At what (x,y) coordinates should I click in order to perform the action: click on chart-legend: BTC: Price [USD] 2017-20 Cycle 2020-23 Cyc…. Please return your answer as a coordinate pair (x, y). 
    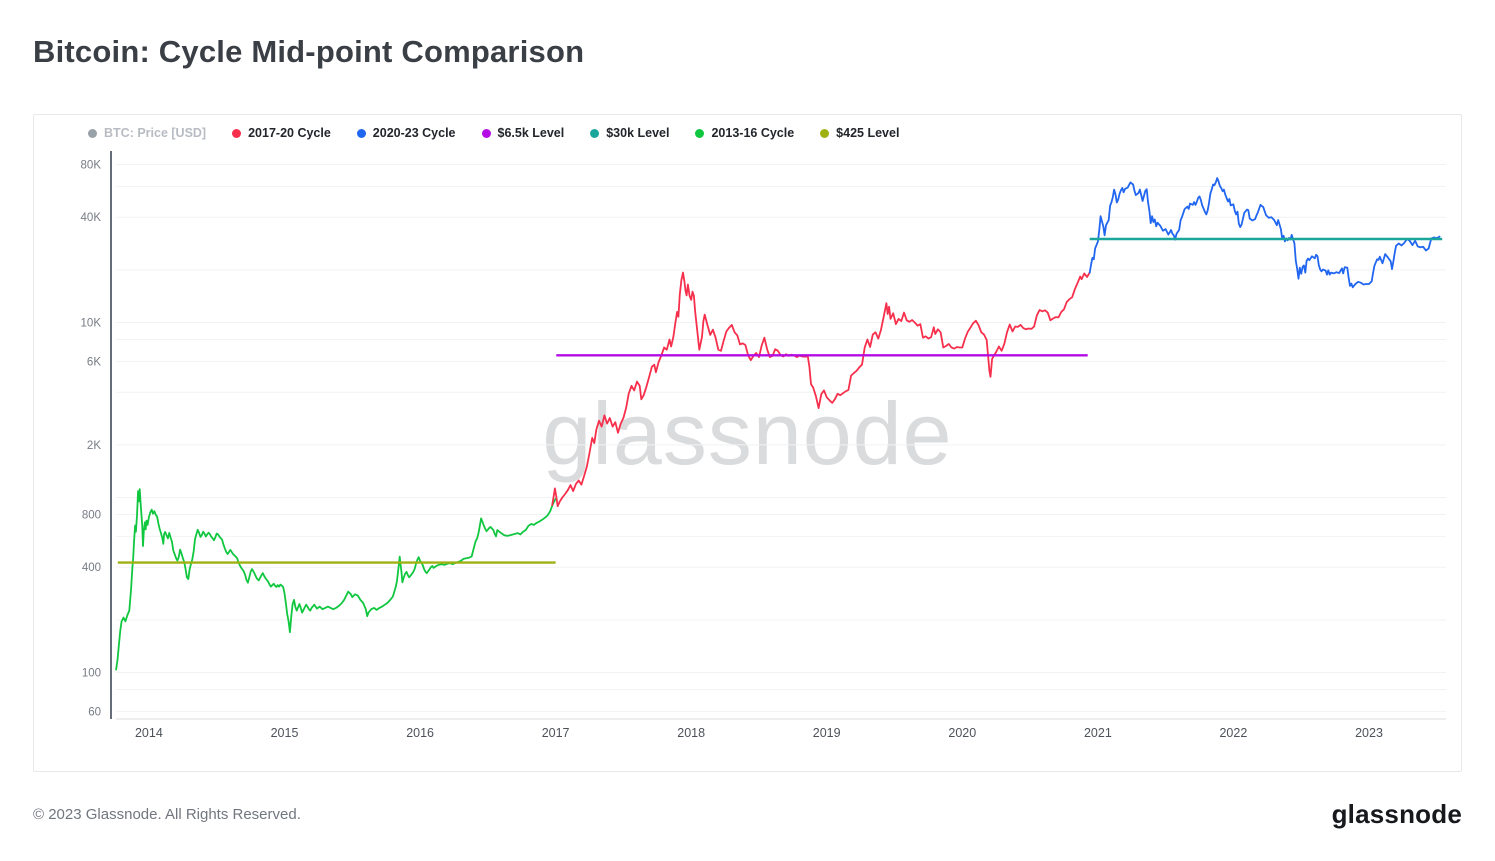
    Looking at the image, I should click on (493, 133).